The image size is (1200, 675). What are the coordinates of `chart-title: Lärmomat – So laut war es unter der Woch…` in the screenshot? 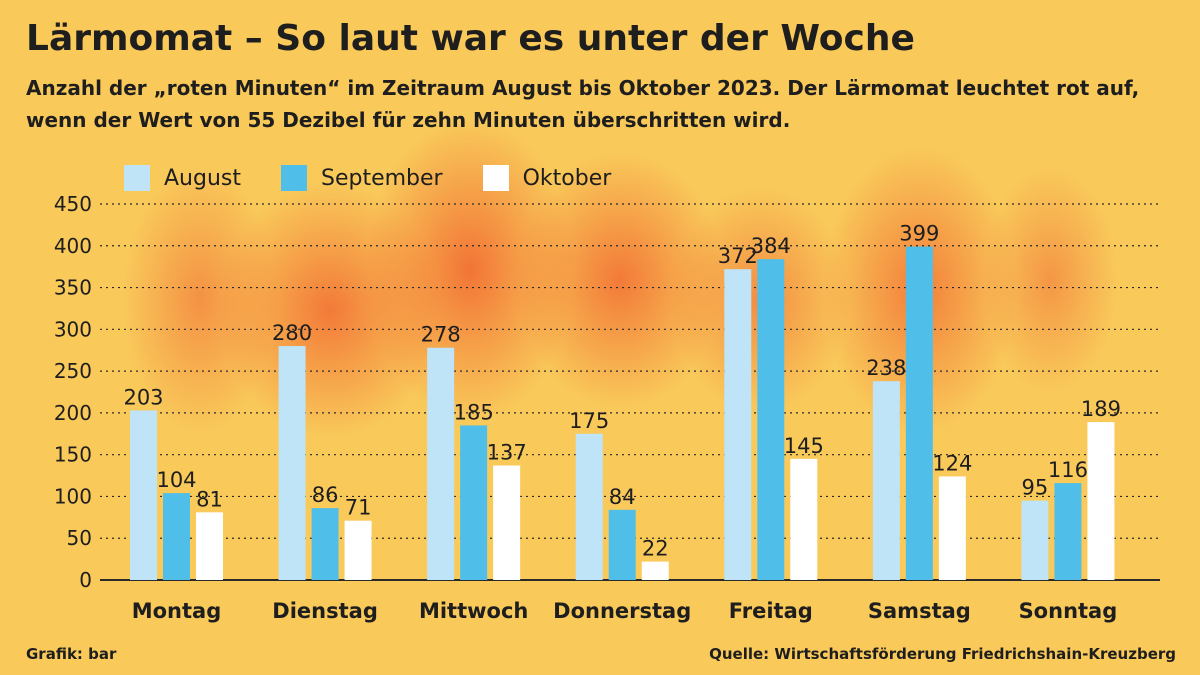 It's located at (470, 38).